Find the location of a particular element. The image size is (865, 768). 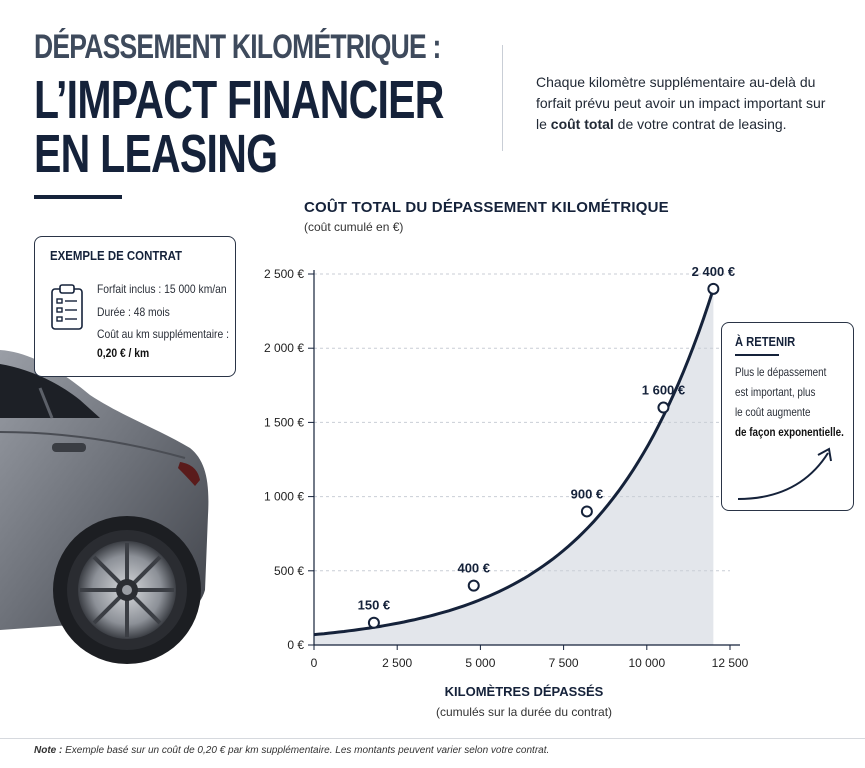

data-label: 400 € is located at coordinates (473, 568).